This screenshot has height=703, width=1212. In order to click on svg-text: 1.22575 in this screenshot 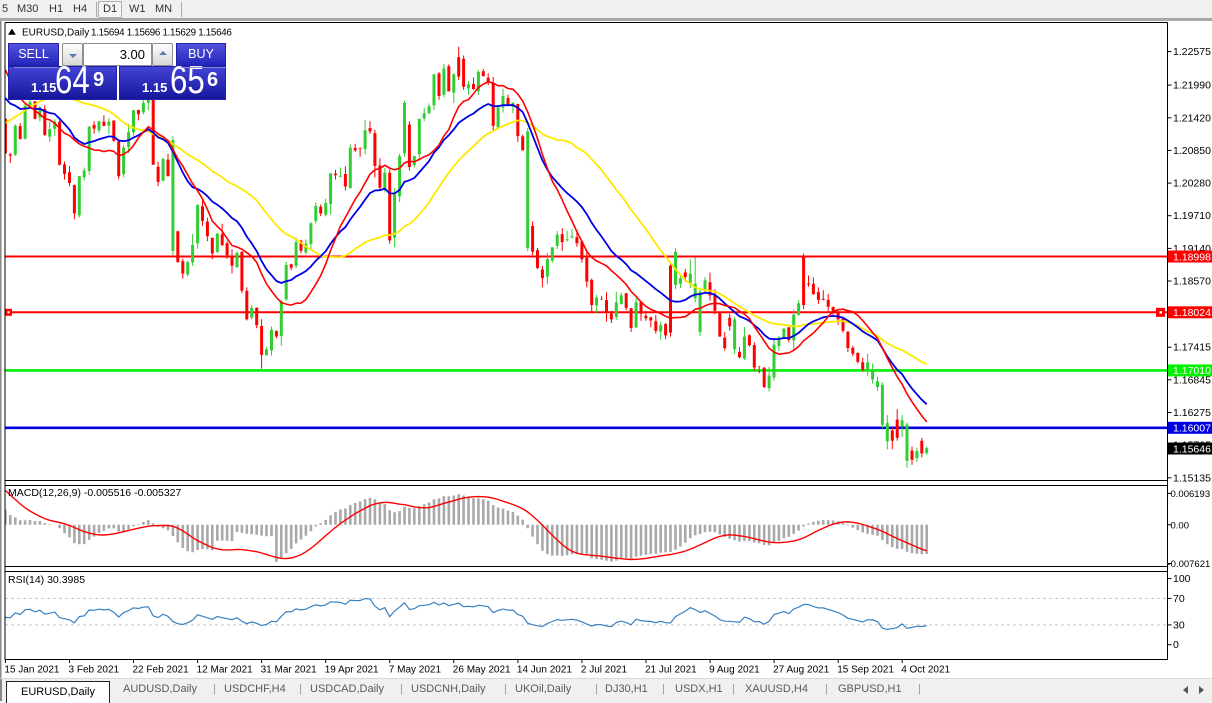, I will do `click(1192, 52)`.